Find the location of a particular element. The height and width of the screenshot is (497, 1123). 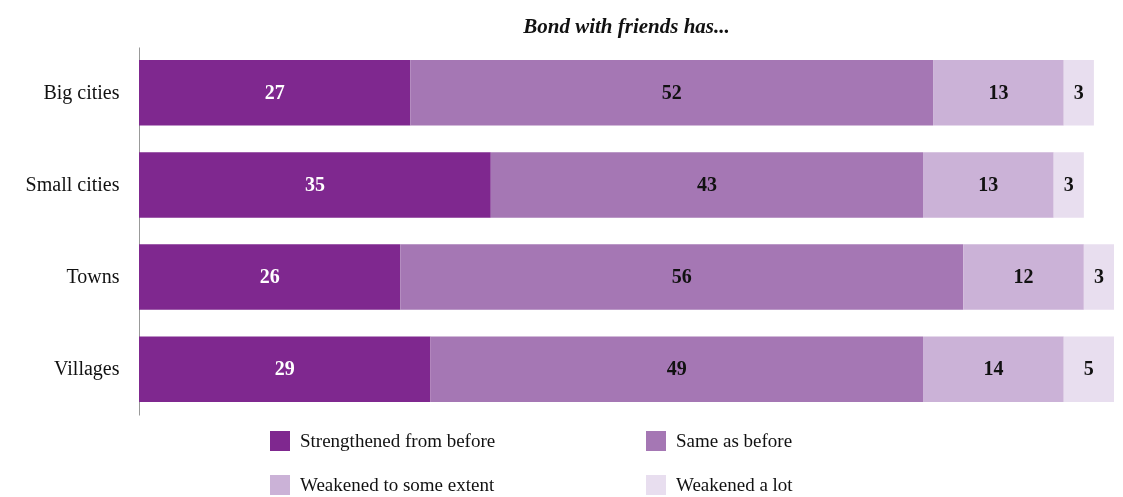

data-label: 27 is located at coordinates (274, 91).